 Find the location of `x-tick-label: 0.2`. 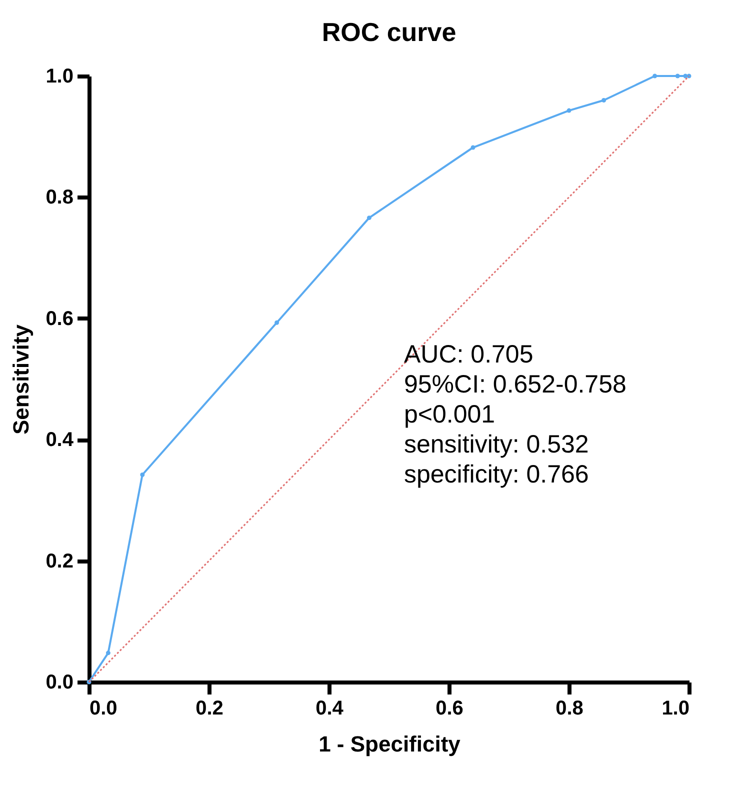

x-tick-label: 0.2 is located at coordinates (210, 709).